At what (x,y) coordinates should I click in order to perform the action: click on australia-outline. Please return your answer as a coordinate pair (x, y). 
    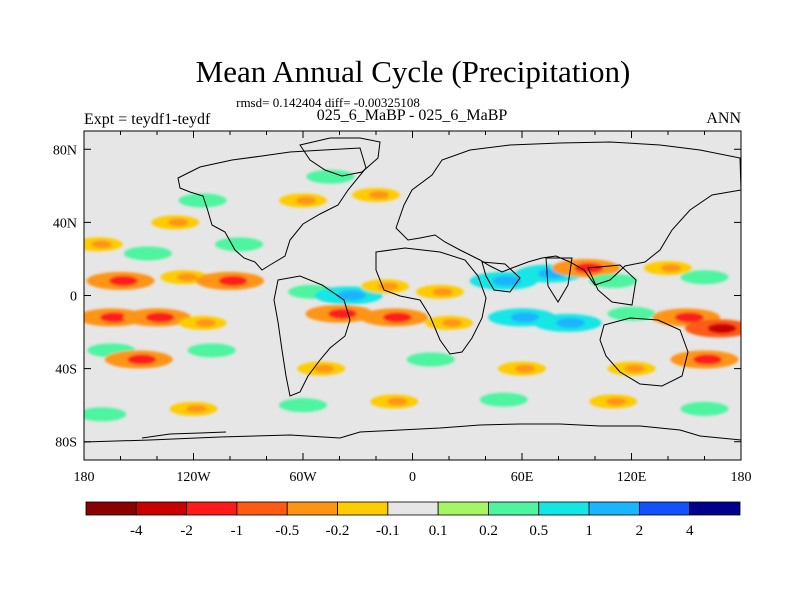
    Looking at the image, I should click on (644, 352).